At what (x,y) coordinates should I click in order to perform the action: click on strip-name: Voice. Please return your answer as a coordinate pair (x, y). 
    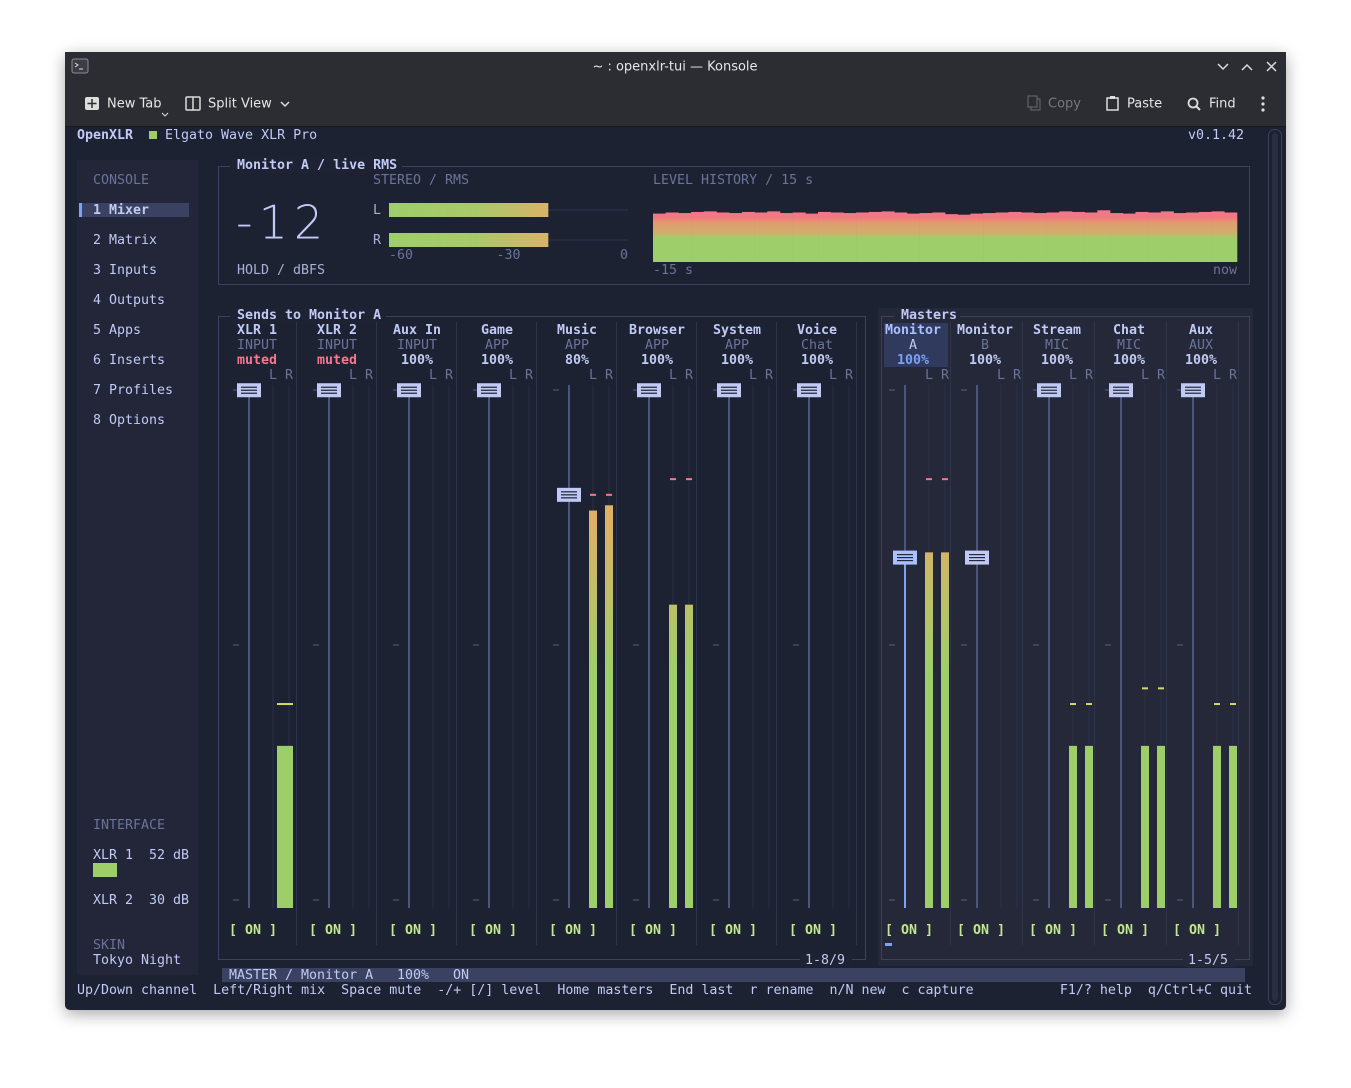
    Looking at the image, I should click on (817, 330).